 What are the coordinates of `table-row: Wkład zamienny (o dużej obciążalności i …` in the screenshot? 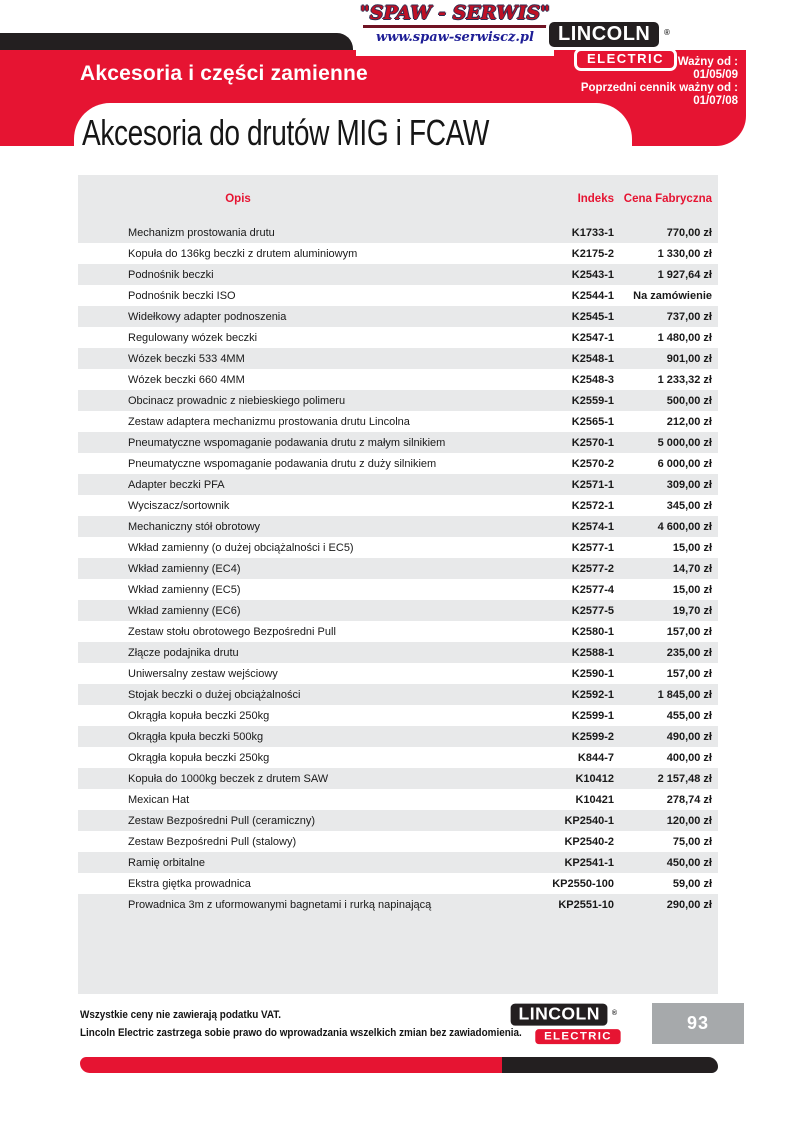 It's located at (398, 547).